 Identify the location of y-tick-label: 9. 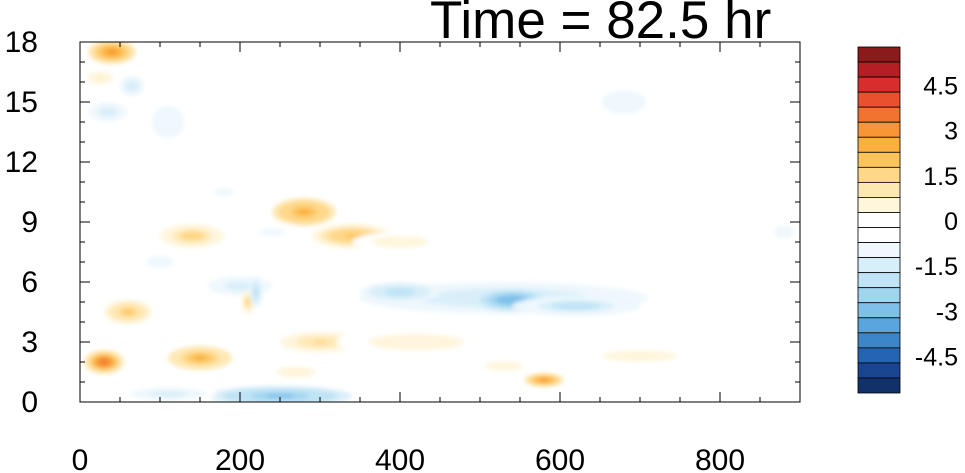
(29, 222).